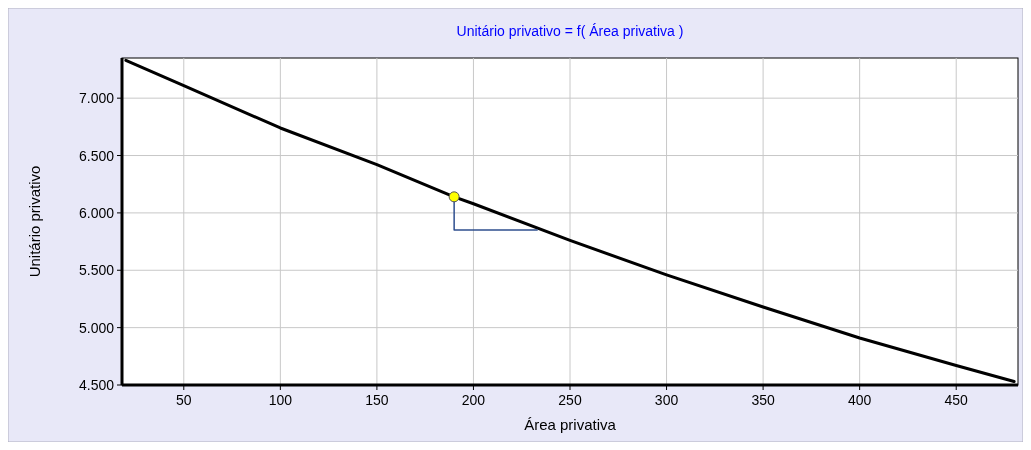 This screenshot has width=1031, height=450. I want to click on y-axis-title: Unitário privativo, so click(34, 221).